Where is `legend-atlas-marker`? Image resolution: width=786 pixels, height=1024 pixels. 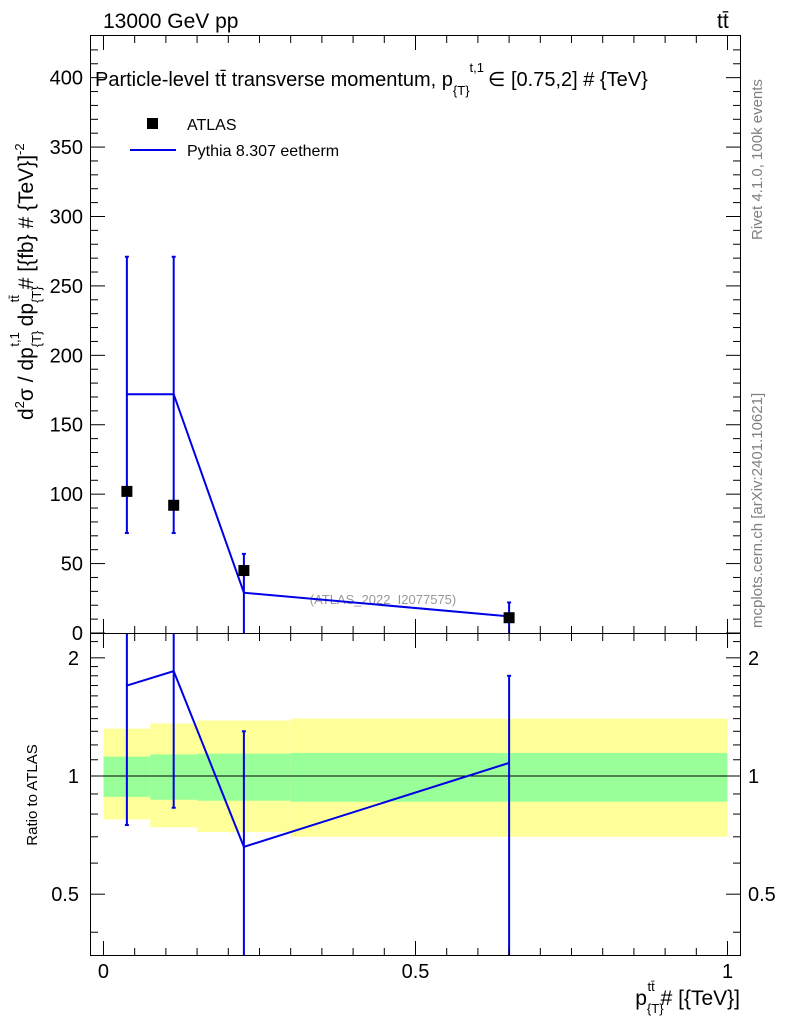
legend-atlas-marker is located at coordinates (152, 123).